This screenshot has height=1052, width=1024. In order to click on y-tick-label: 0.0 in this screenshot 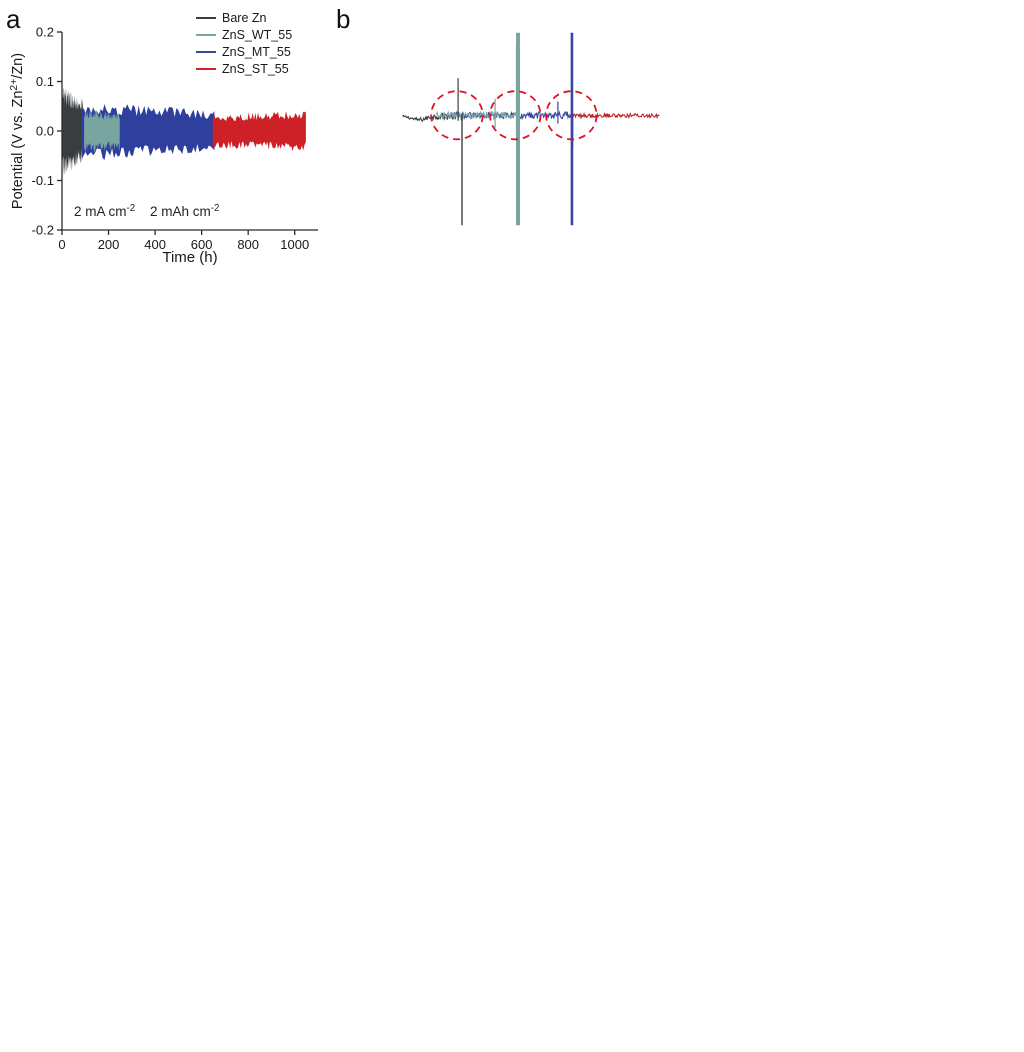, I will do `click(45, 131)`.